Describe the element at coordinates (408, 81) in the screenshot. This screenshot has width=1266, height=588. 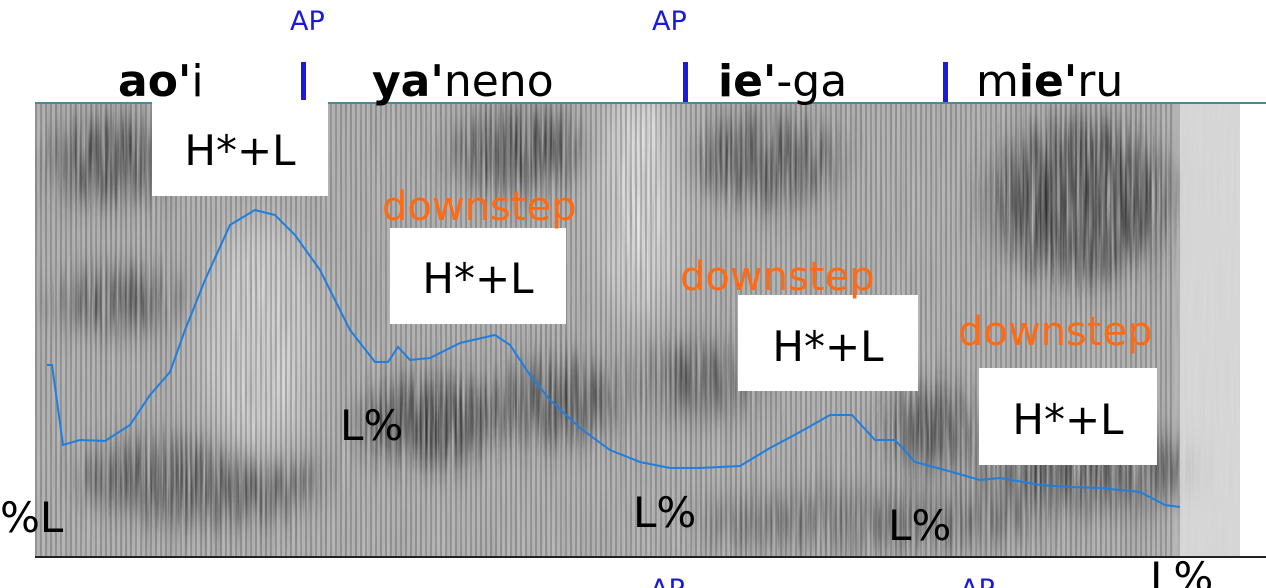
I see `word-part: ya'` at that location.